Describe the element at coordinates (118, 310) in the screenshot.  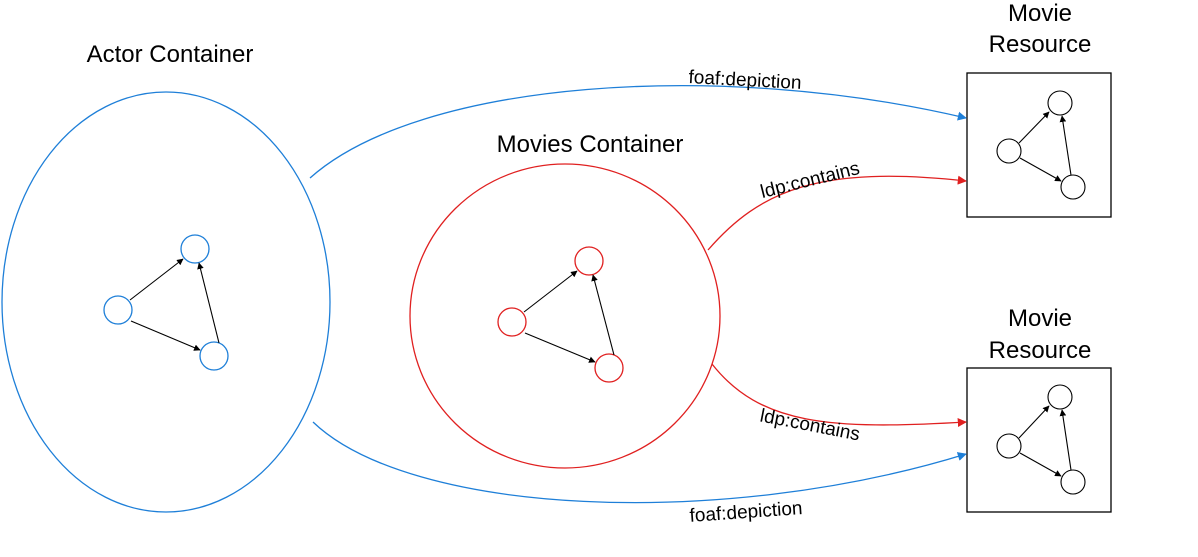
I see `actor-node-left` at that location.